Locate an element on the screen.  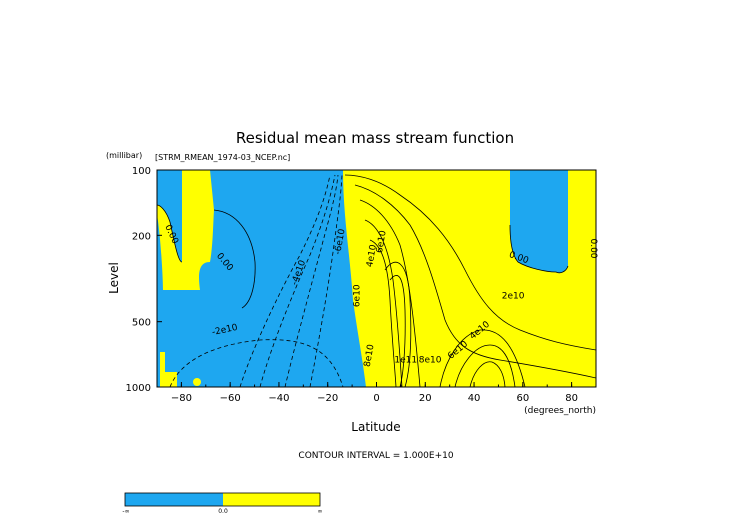
contour-label: 1e11 is located at coordinates (405, 360).